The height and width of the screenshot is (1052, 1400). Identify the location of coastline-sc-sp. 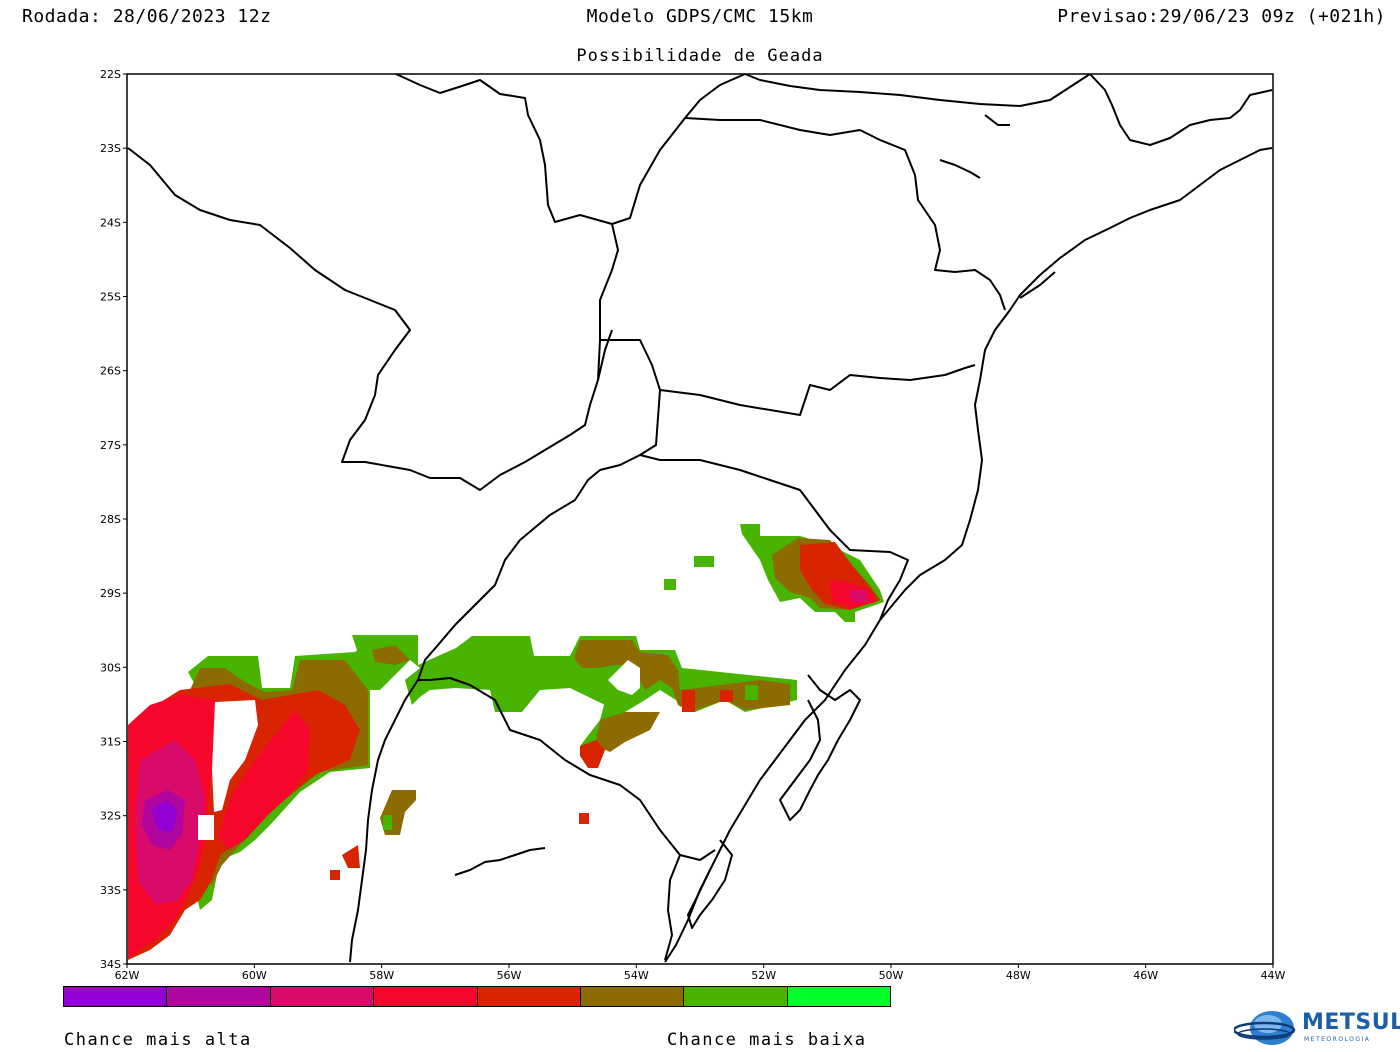
(1076, 384).